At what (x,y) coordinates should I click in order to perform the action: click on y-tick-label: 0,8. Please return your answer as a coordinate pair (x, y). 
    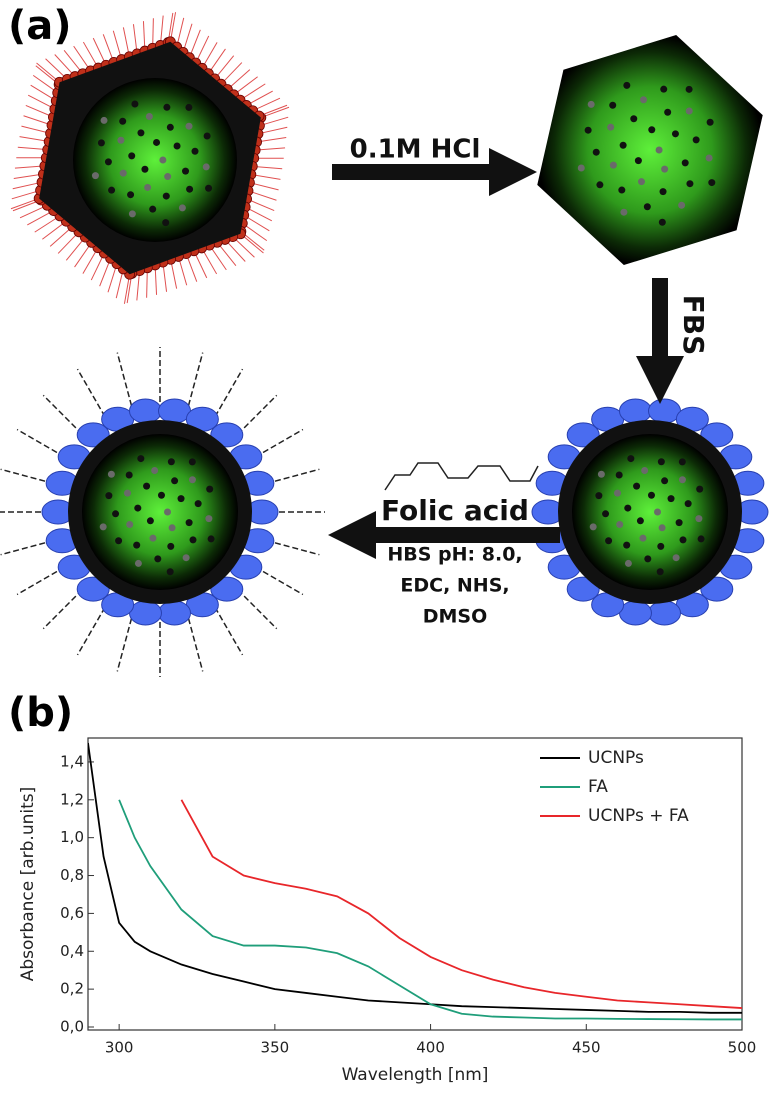
    Looking at the image, I should click on (72, 875).